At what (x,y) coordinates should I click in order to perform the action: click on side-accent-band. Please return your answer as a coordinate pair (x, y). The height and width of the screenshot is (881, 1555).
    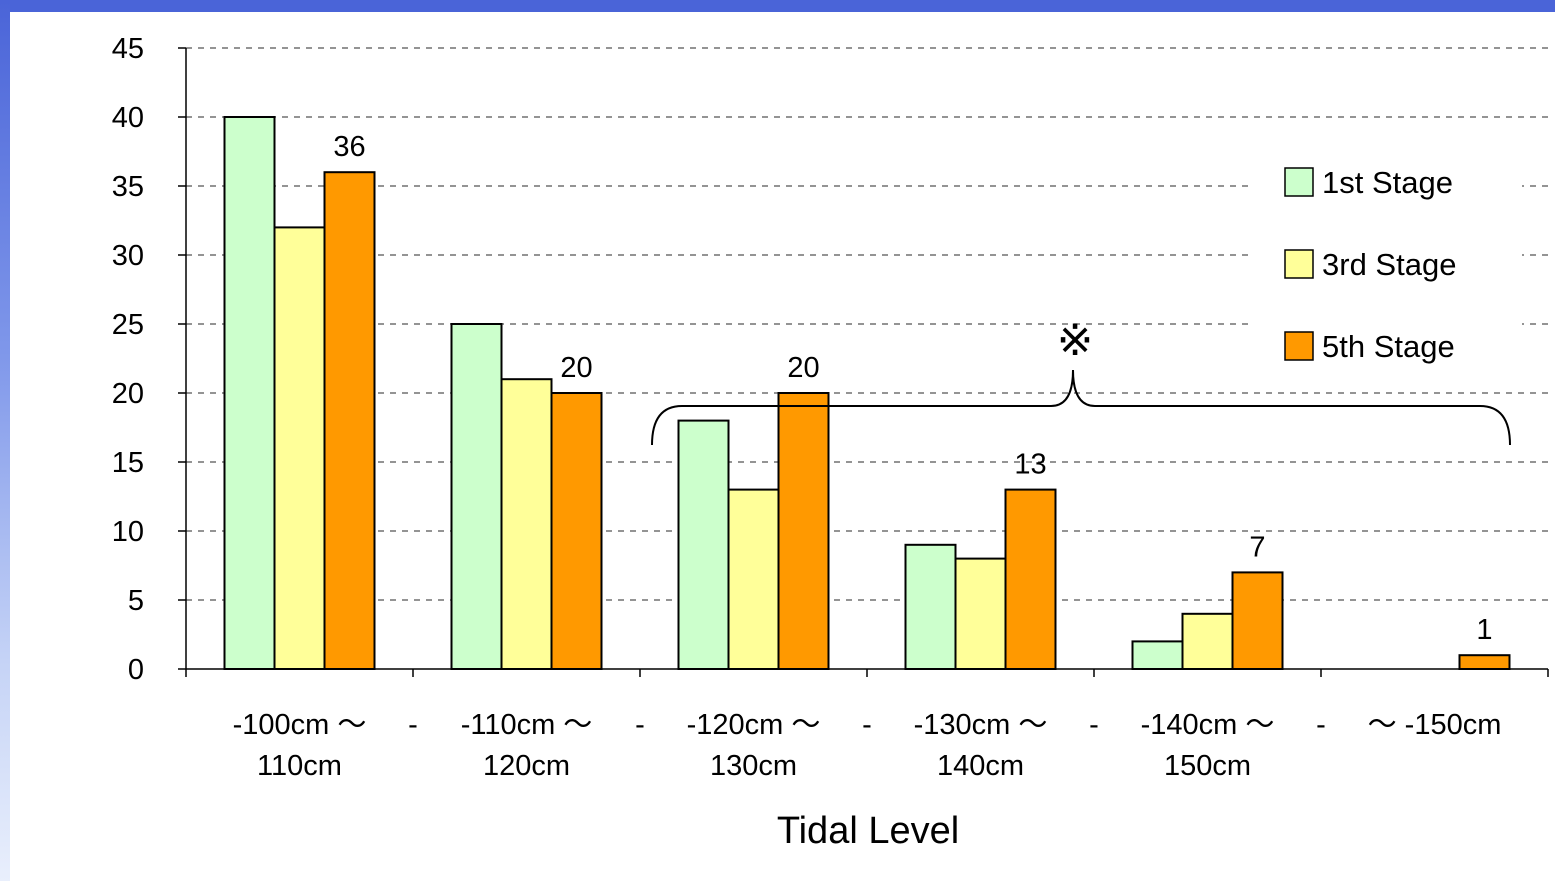
    Looking at the image, I should click on (5, 440).